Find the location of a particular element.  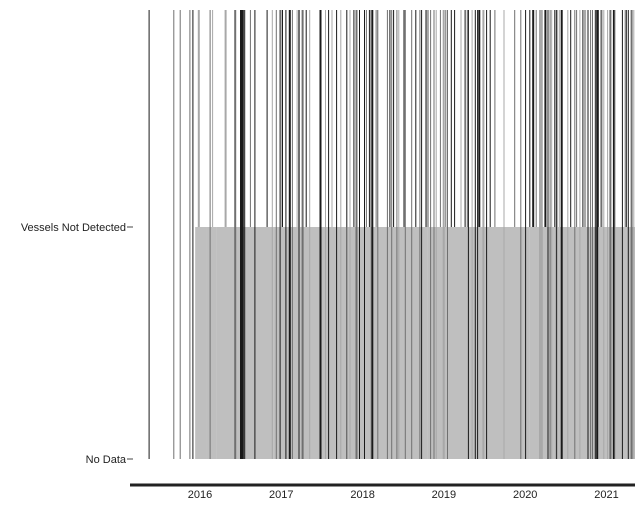

x-tick-label-2021: 2021 is located at coordinates (606, 495).